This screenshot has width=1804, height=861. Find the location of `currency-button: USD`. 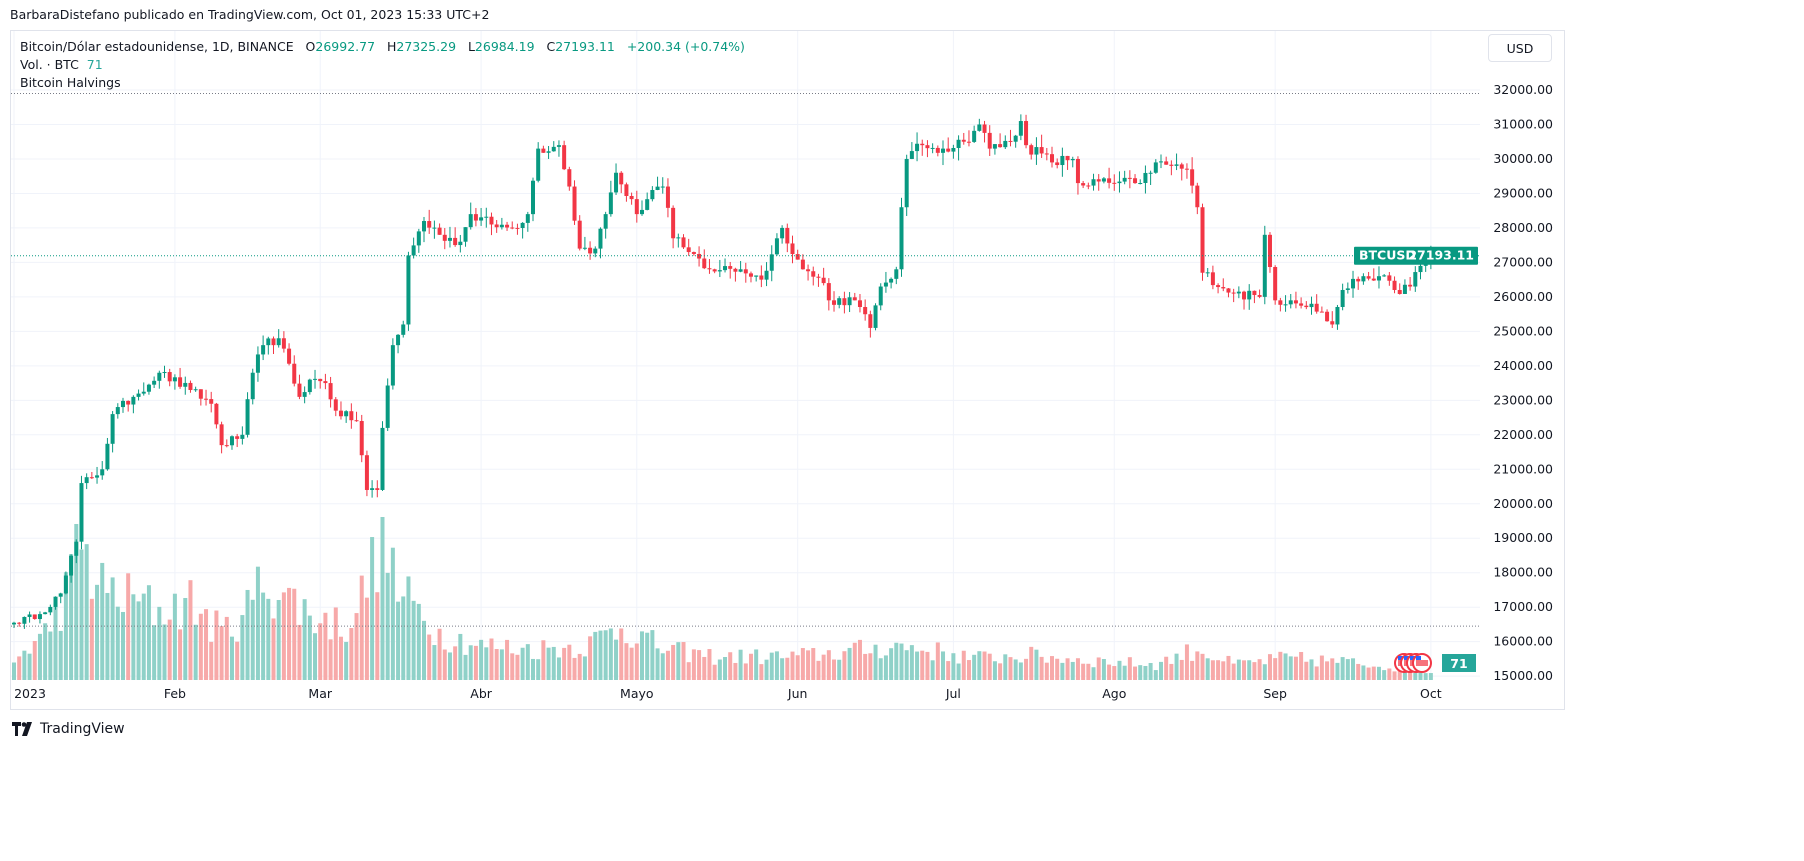

currency-button: USD is located at coordinates (1520, 48).